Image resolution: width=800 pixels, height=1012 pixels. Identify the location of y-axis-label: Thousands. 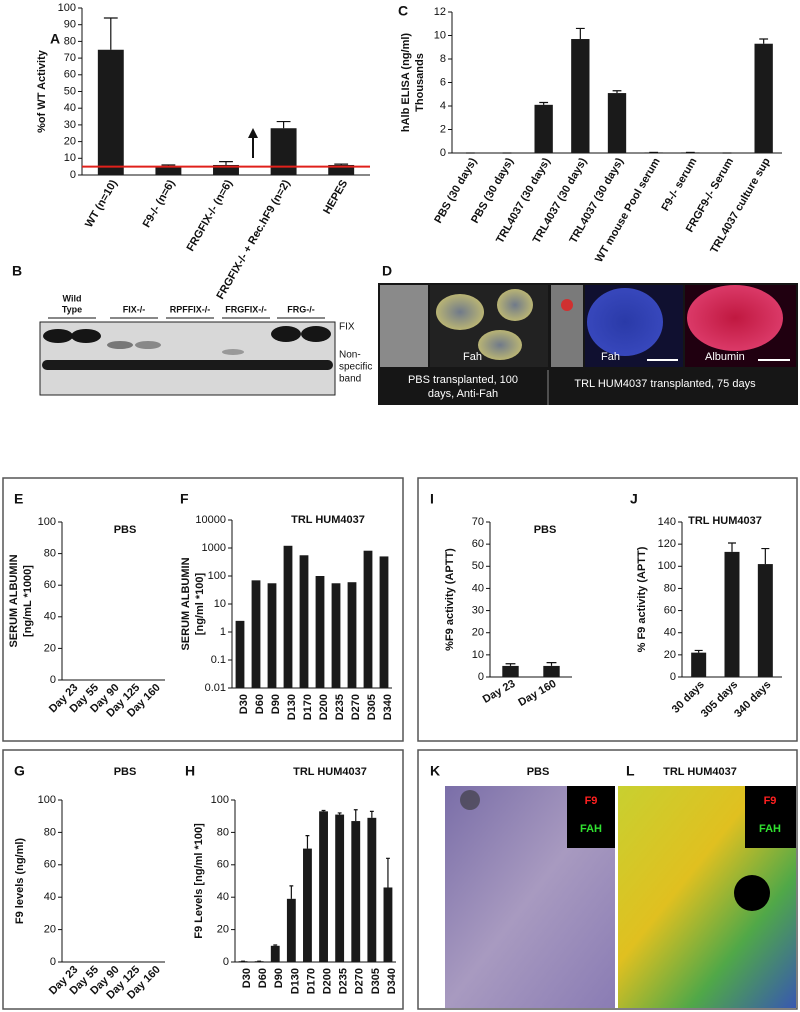
(420, 82).